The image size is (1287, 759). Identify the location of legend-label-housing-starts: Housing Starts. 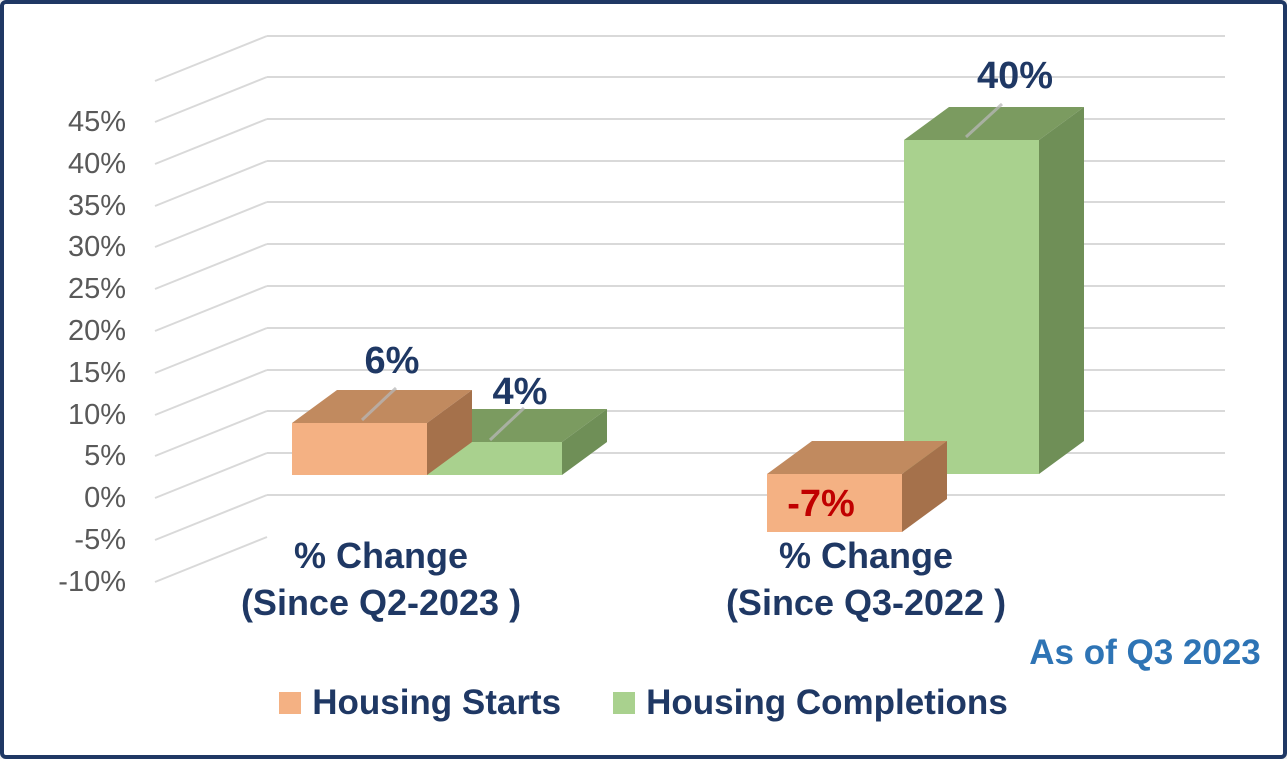
(437, 702).